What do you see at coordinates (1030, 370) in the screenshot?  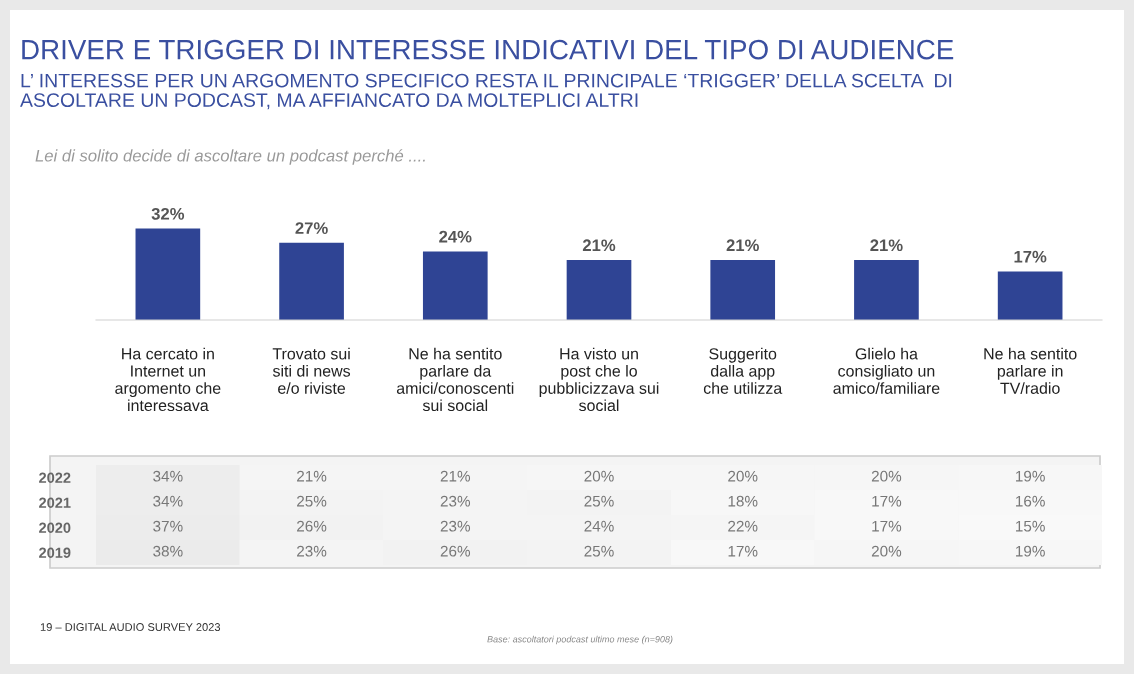 I see `x-tick-label: Ne ha sentito parlare in TV/radio` at bounding box center [1030, 370].